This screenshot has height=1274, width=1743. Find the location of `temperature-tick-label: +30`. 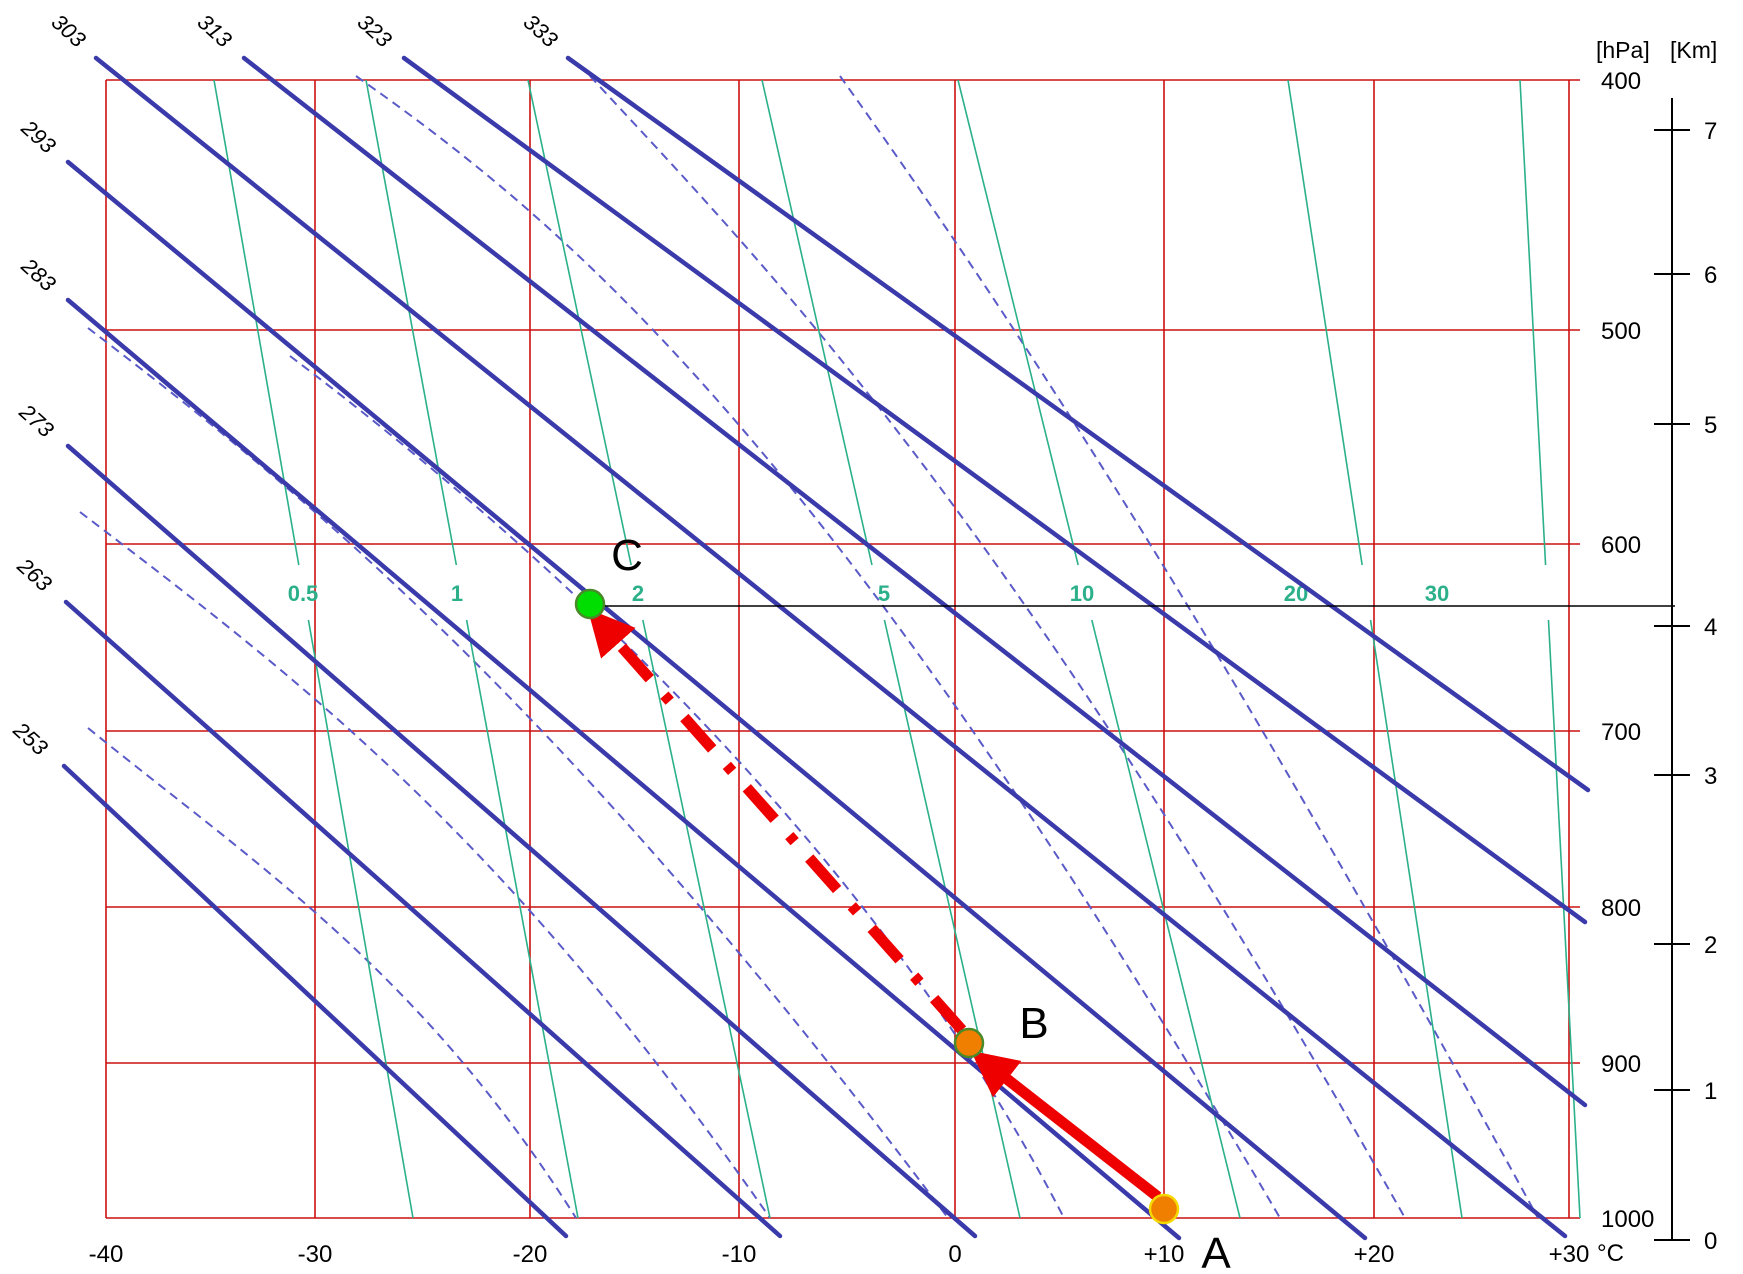

temperature-tick-label: +30 is located at coordinates (1569, 1254).